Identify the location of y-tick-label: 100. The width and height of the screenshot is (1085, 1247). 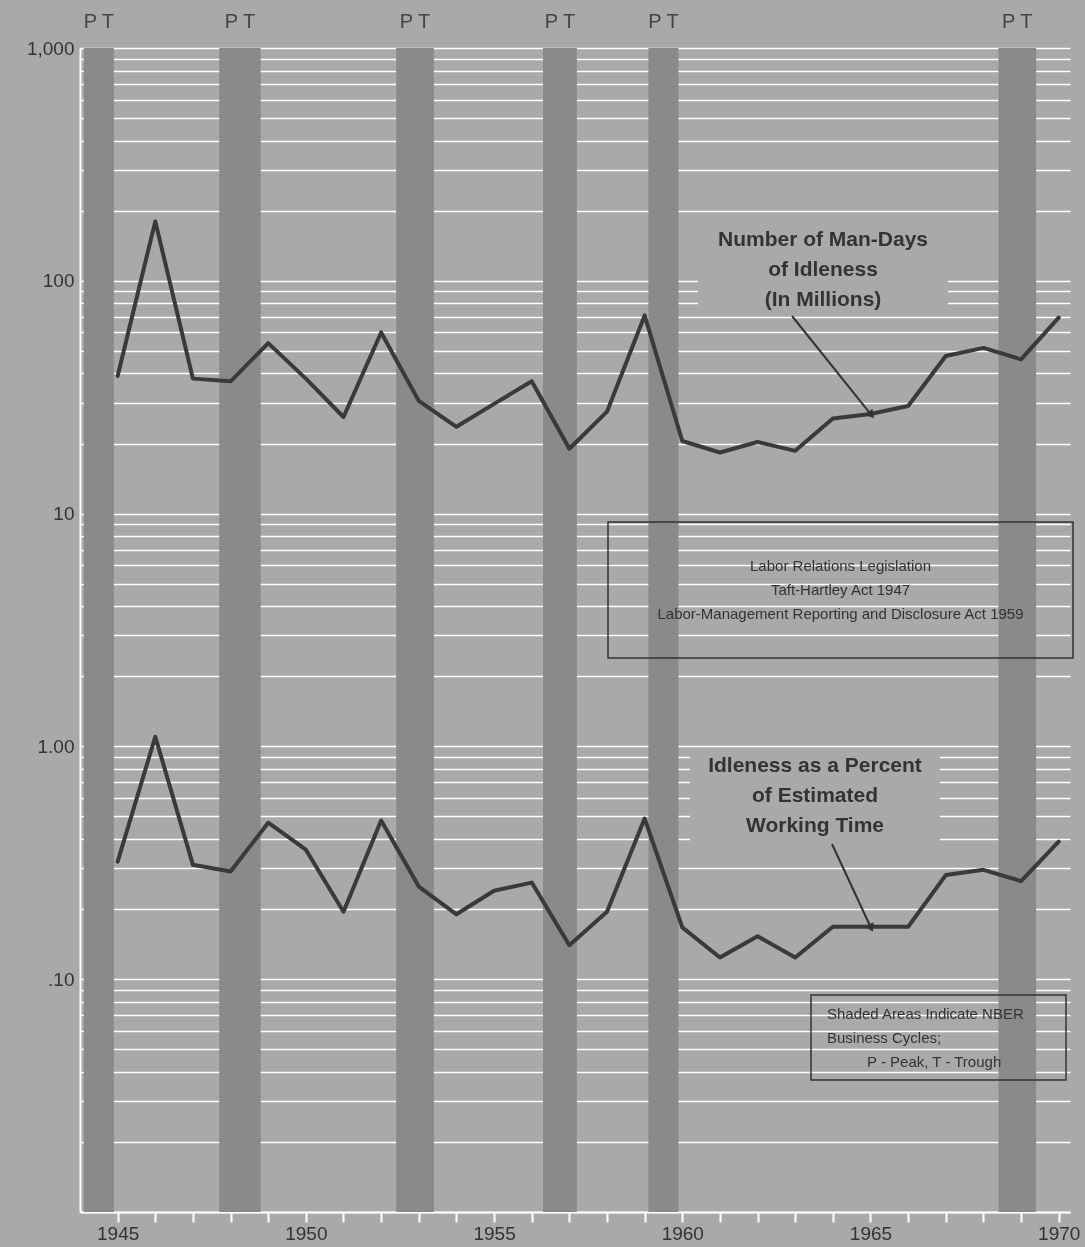
(58, 281).